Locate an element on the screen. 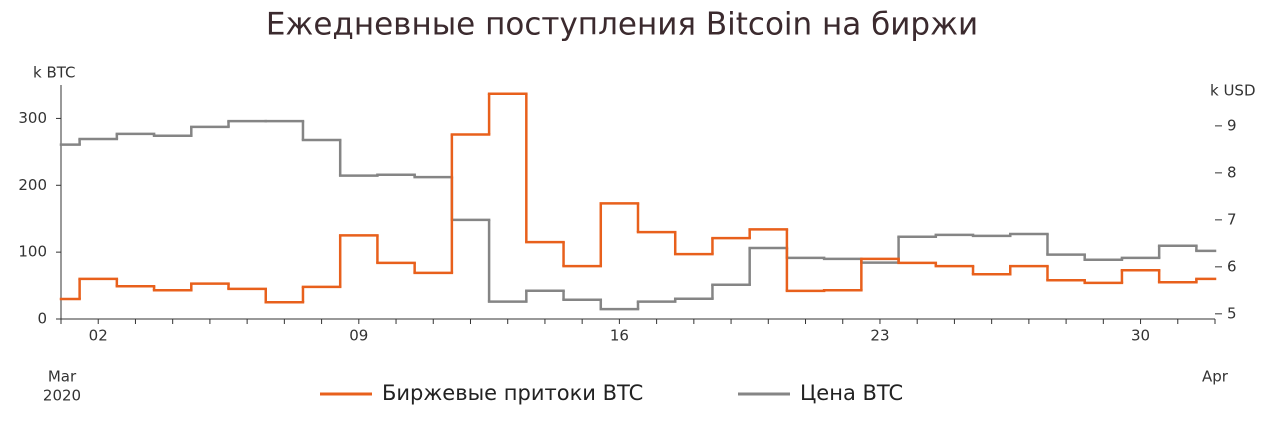 Image resolution: width=1280 pixels, height=426 pixels. x-tick-label: 16 is located at coordinates (619, 336).